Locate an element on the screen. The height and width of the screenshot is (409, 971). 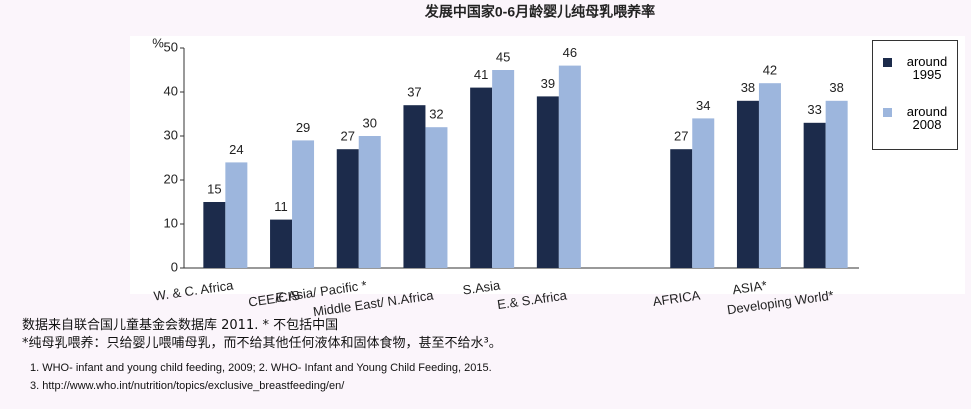
x-tick-label: AFRICA is located at coordinates (677, 298).